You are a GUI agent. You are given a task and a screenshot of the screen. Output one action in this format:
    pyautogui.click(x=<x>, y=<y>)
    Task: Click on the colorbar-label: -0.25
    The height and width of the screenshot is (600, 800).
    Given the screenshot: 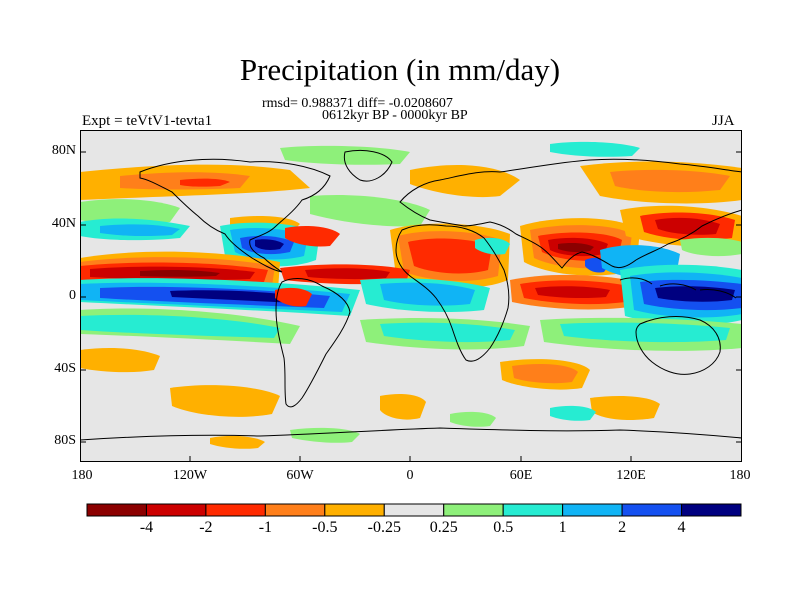 What is the action you would take?
    pyautogui.click(x=384, y=527)
    